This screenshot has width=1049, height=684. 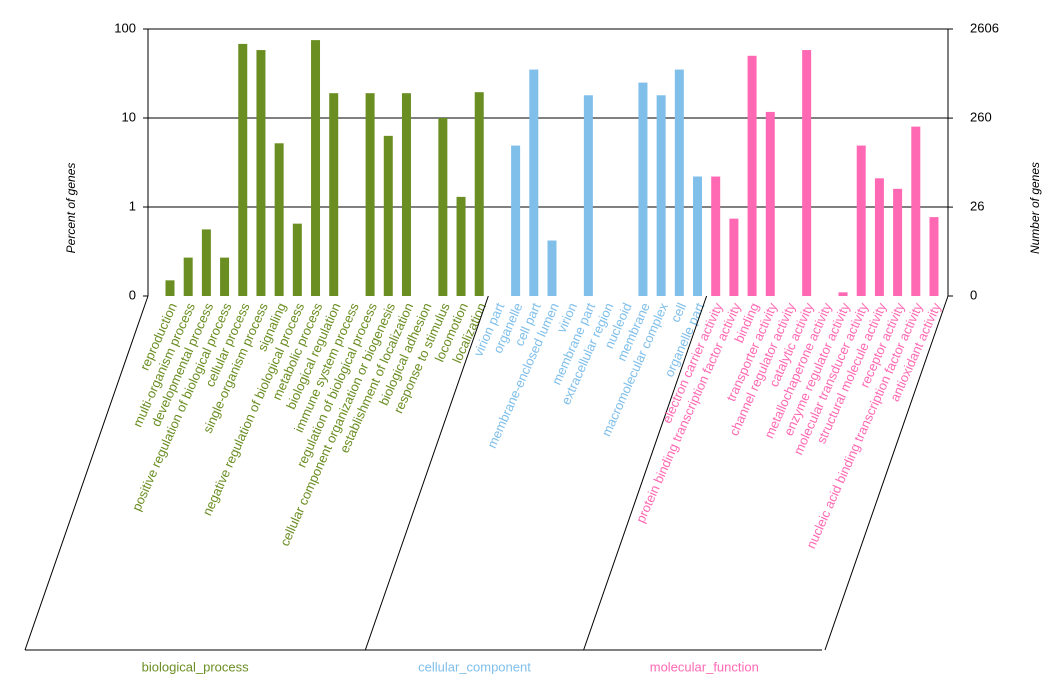 What do you see at coordinates (984, 27) in the screenshot?
I see `y2-tick-label: 2606` at bounding box center [984, 27].